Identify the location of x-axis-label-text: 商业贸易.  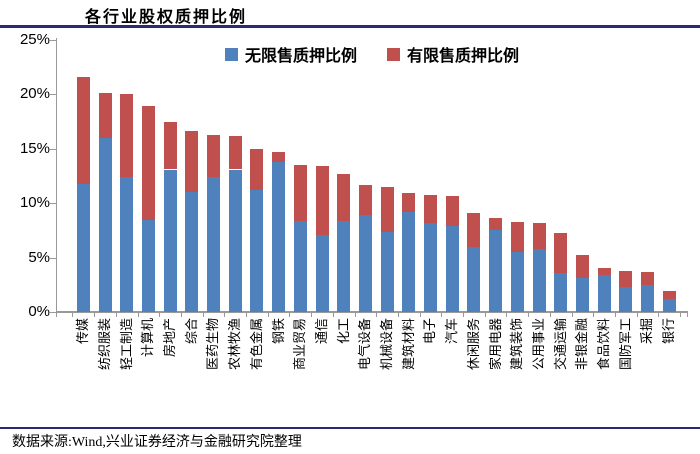
(300, 344).